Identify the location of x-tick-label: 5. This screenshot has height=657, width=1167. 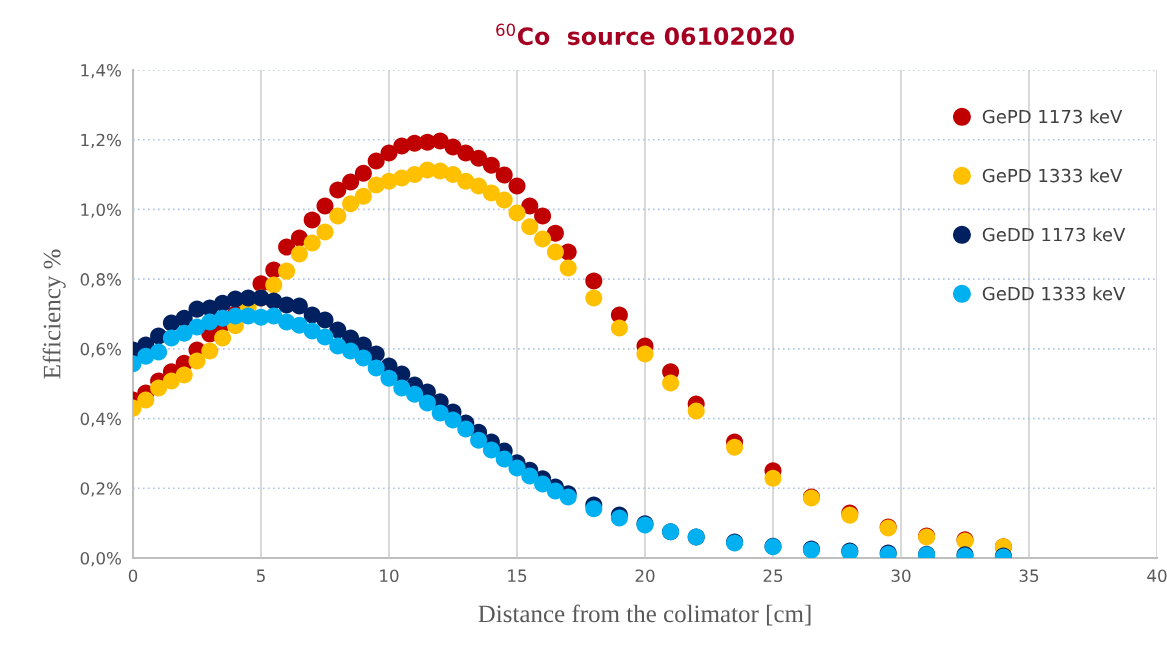
(260, 576).